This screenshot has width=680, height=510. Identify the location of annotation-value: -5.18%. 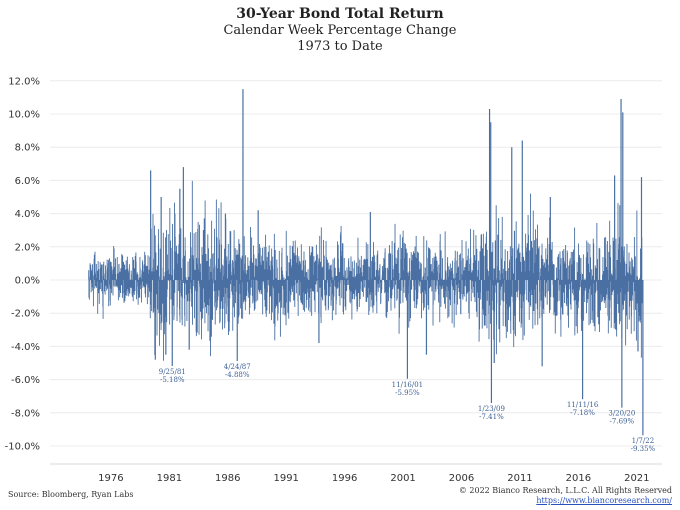
(172, 380).